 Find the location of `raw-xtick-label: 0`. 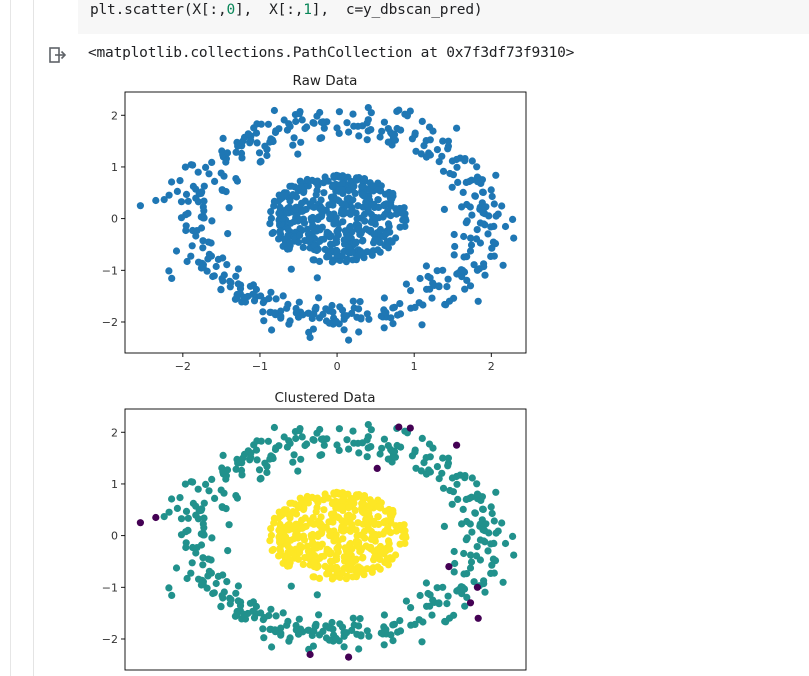

raw-xtick-label: 0 is located at coordinates (337, 366).